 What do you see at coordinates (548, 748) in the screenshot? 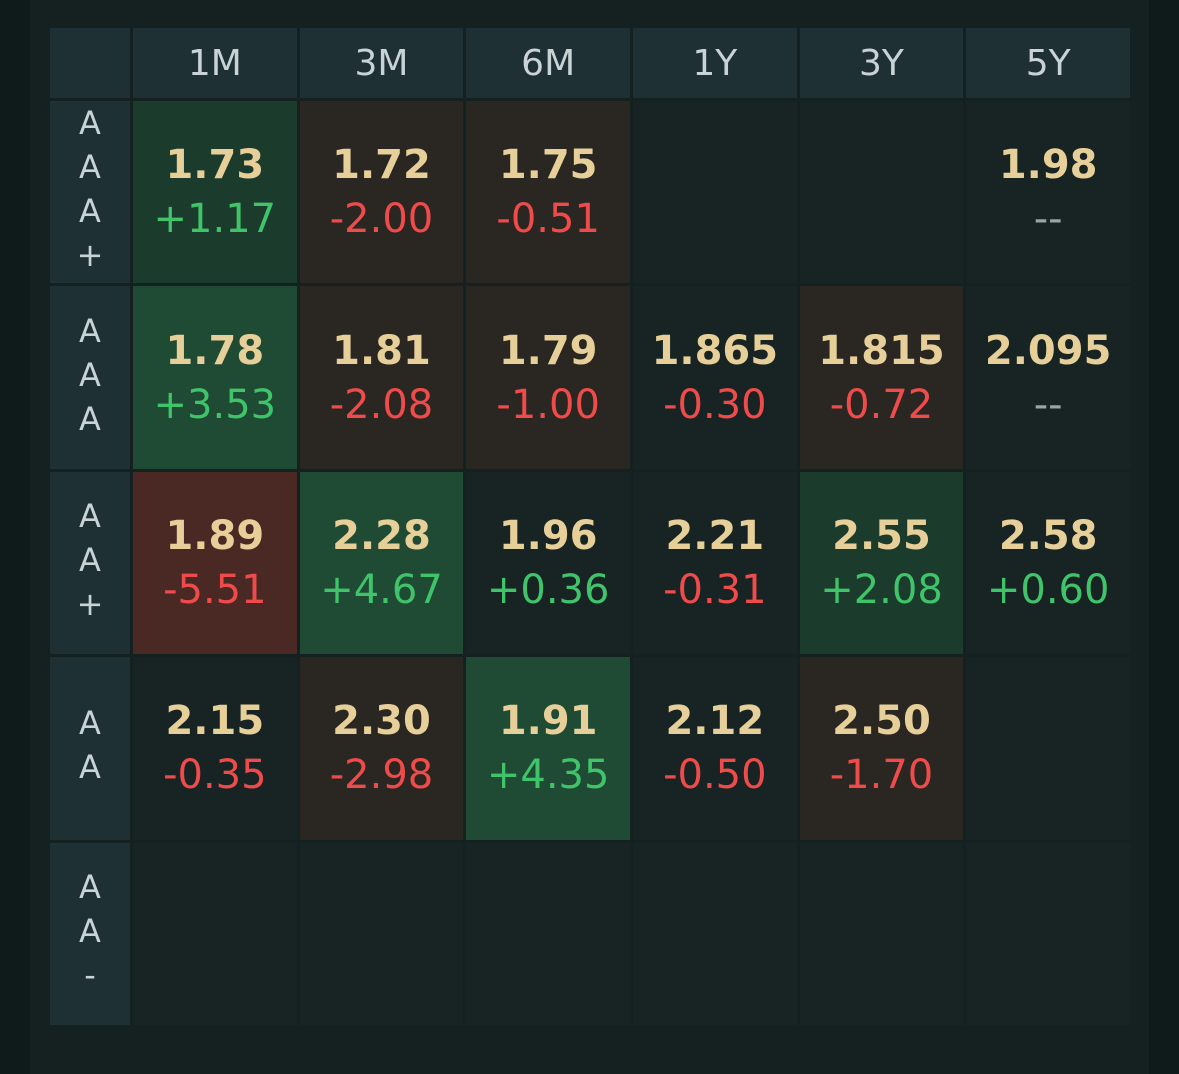
I see `heatmap-cell: 1.91 +4.35` at bounding box center [548, 748].